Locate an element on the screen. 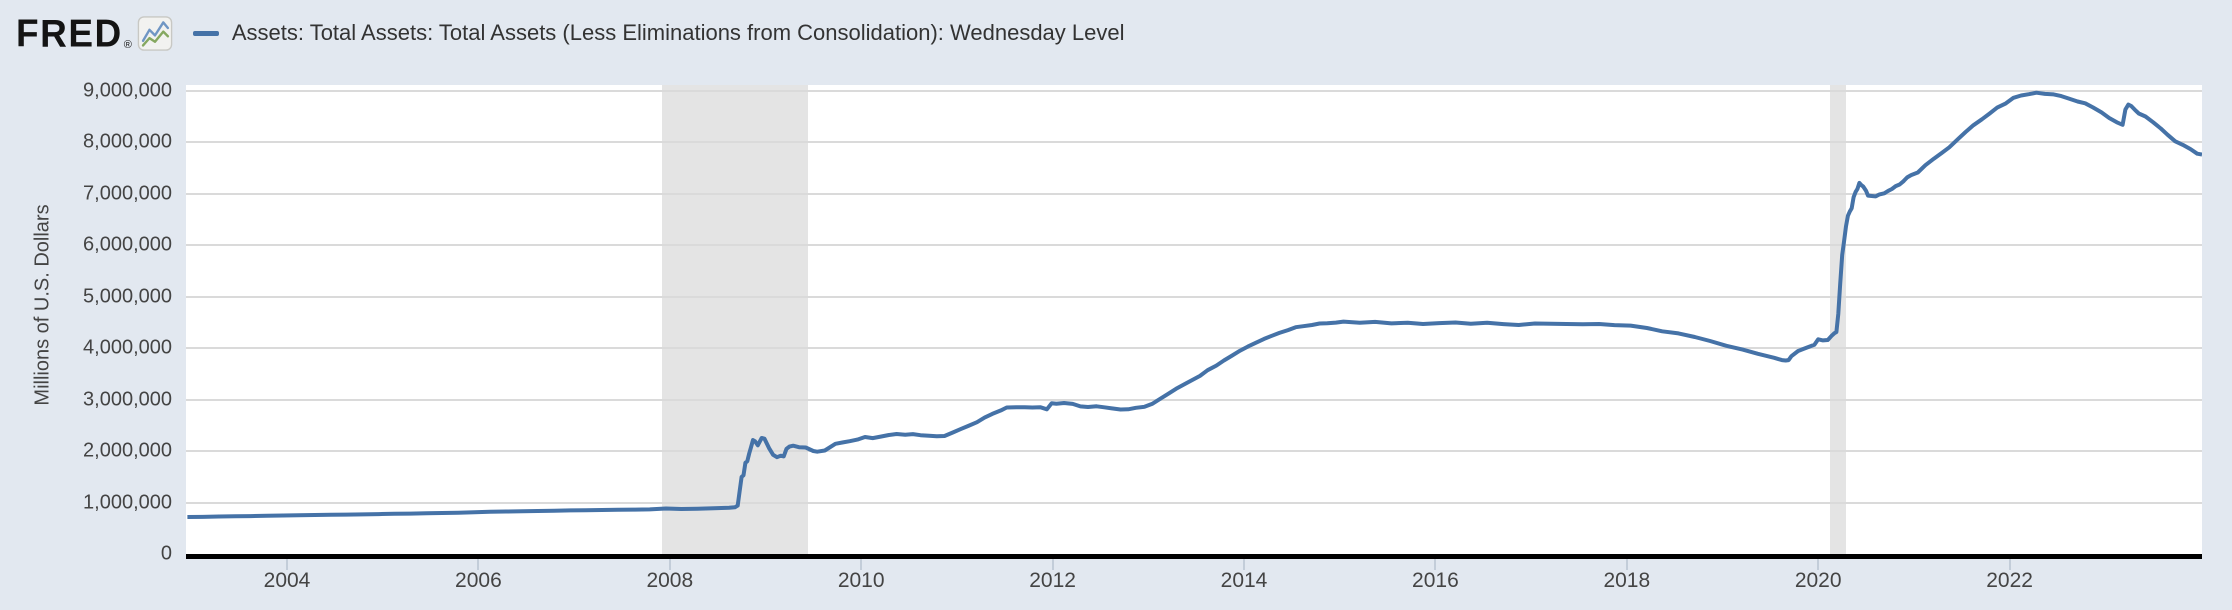  x-axis-tick-label: 2016 is located at coordinates (1435, 580).